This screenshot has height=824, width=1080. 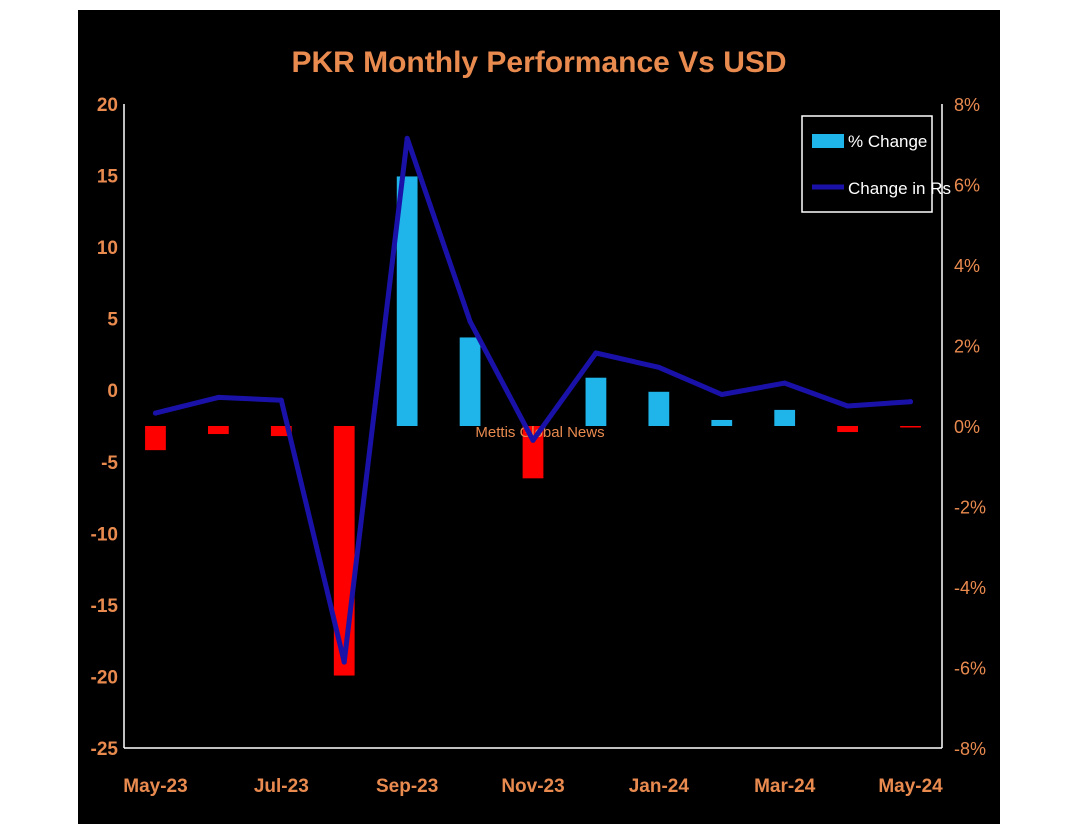 What do you see at coordinates (967, 427) in the screenshot?
I see `y-right-tick-label: 0%` at bounding box center [967, 427].